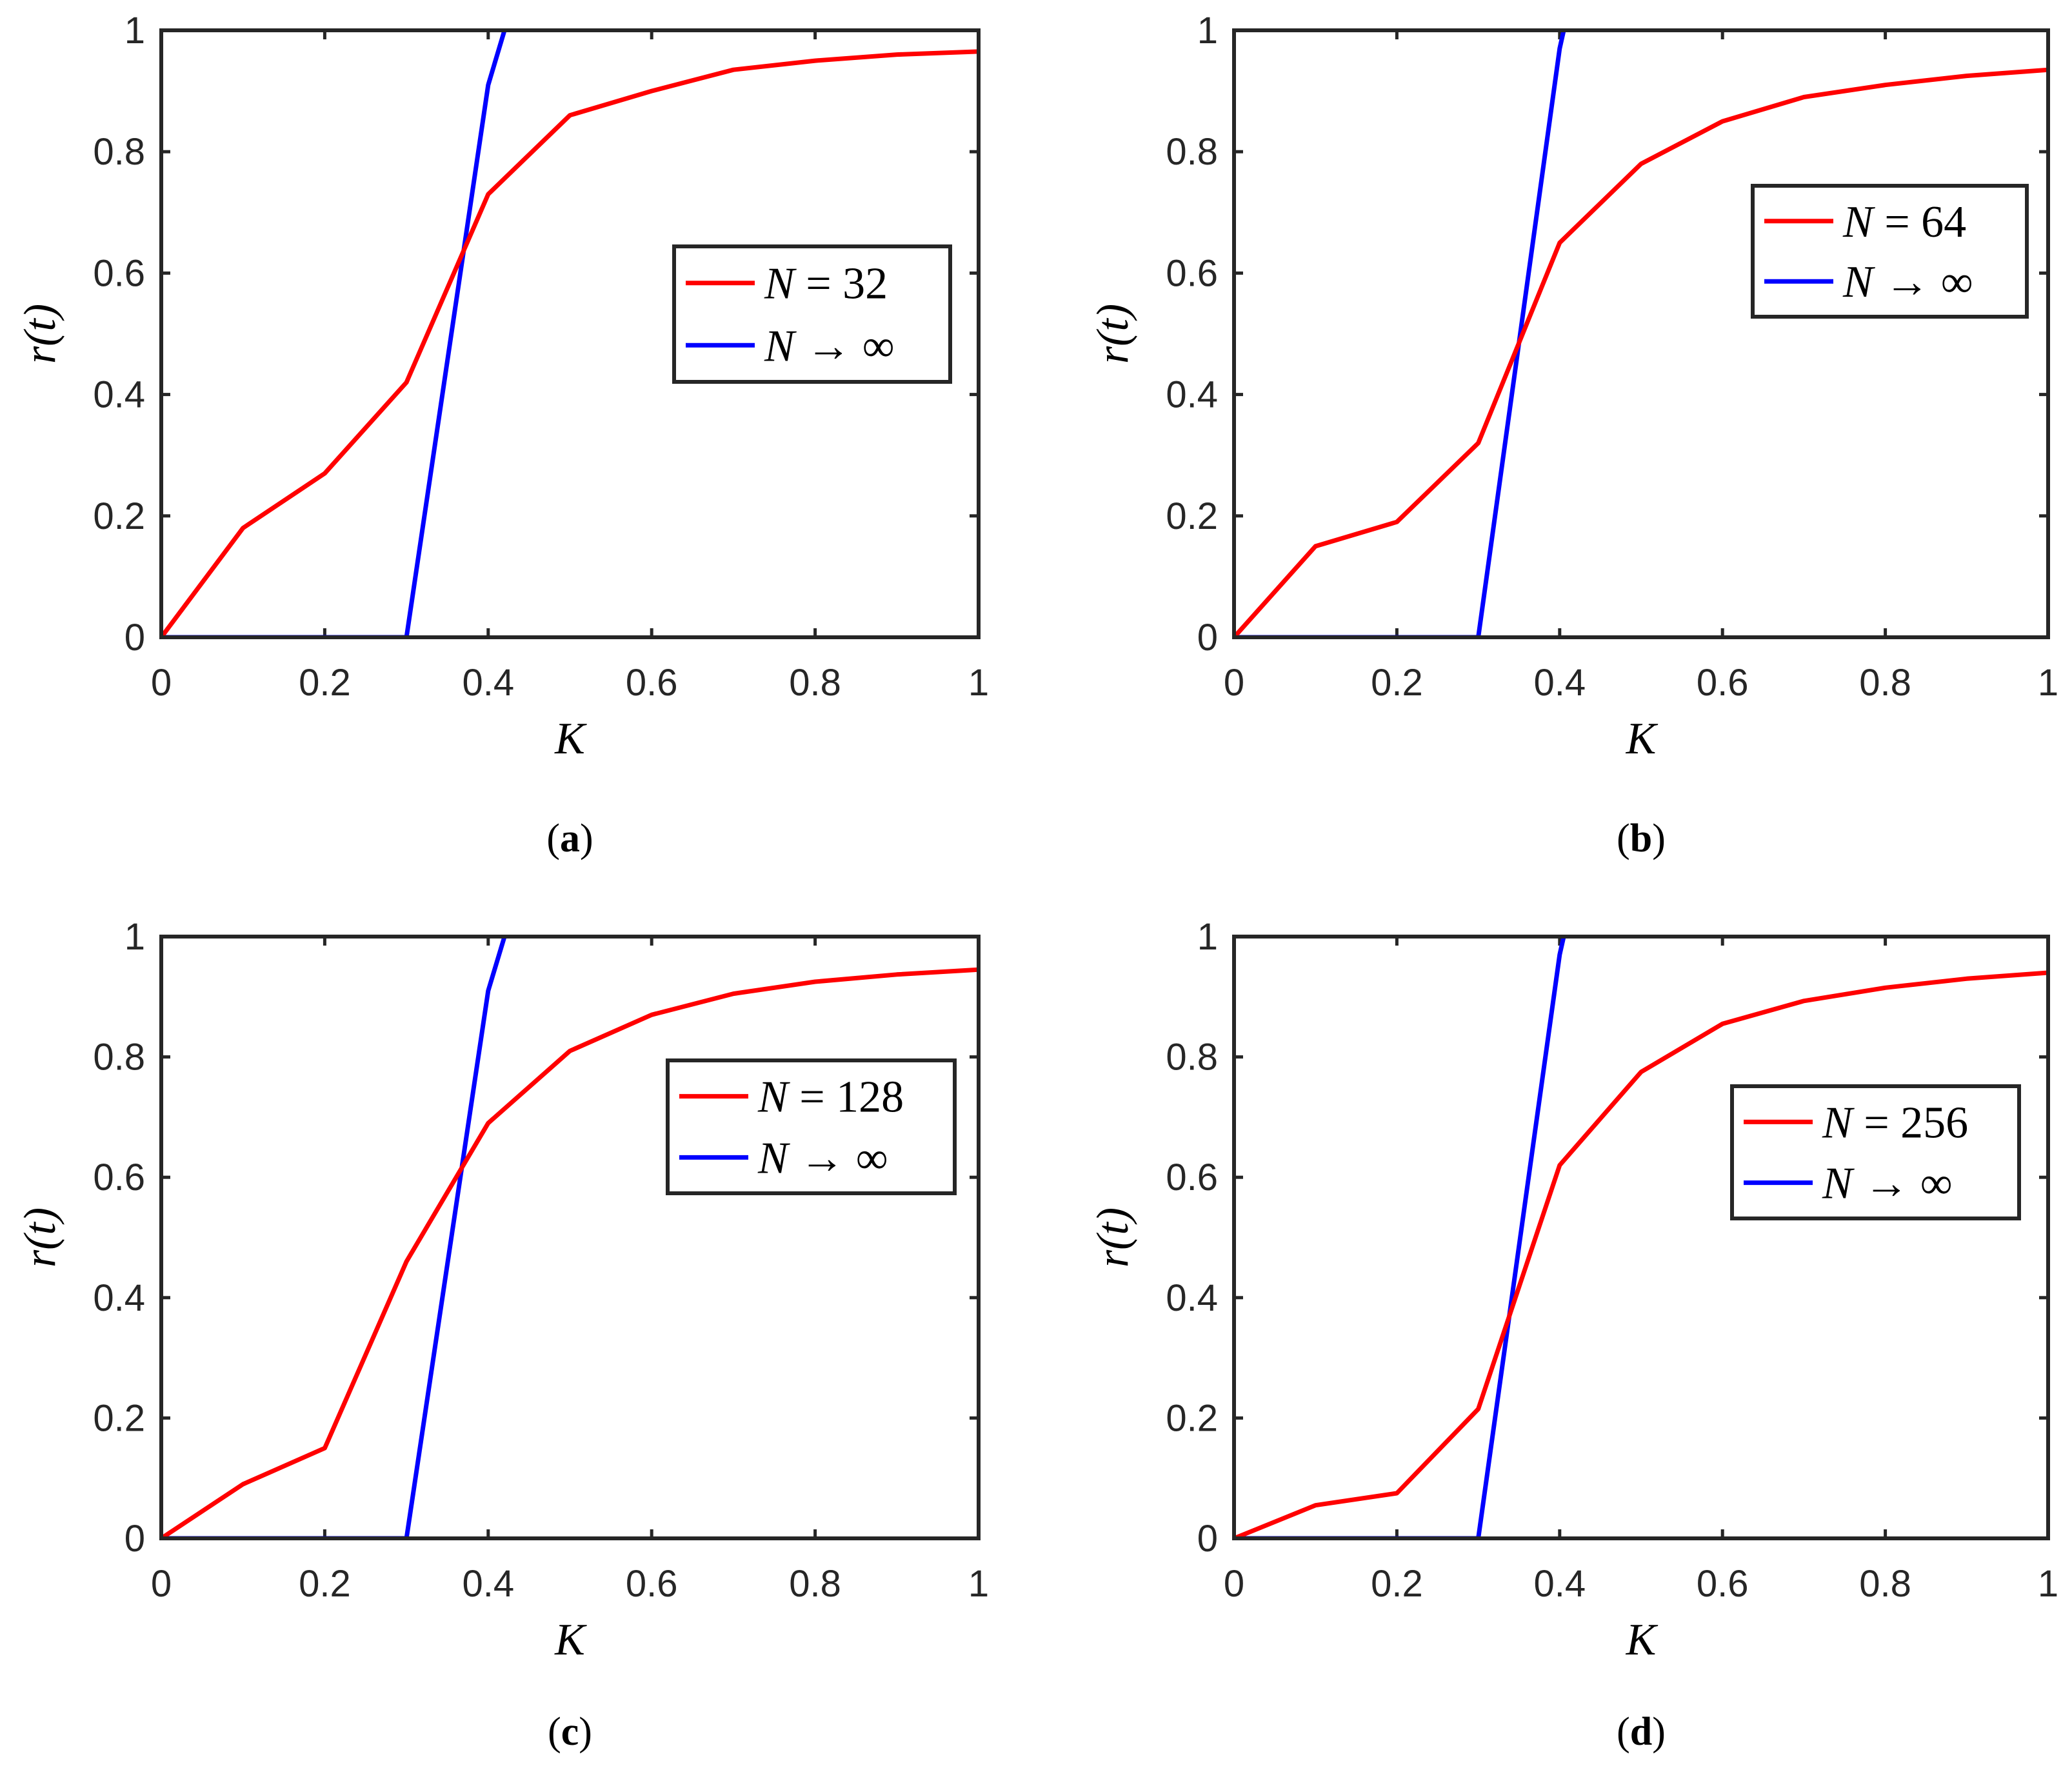  I want to click on legend-relation: = 256, so click(1910, 1122).